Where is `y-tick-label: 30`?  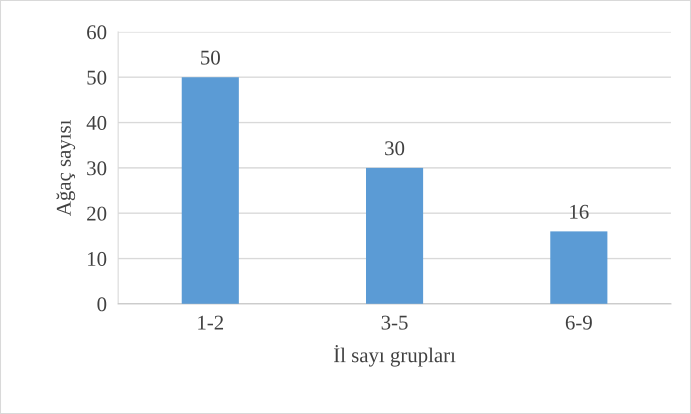
y-tick-label: 30 is located at coordinates (96, 168).